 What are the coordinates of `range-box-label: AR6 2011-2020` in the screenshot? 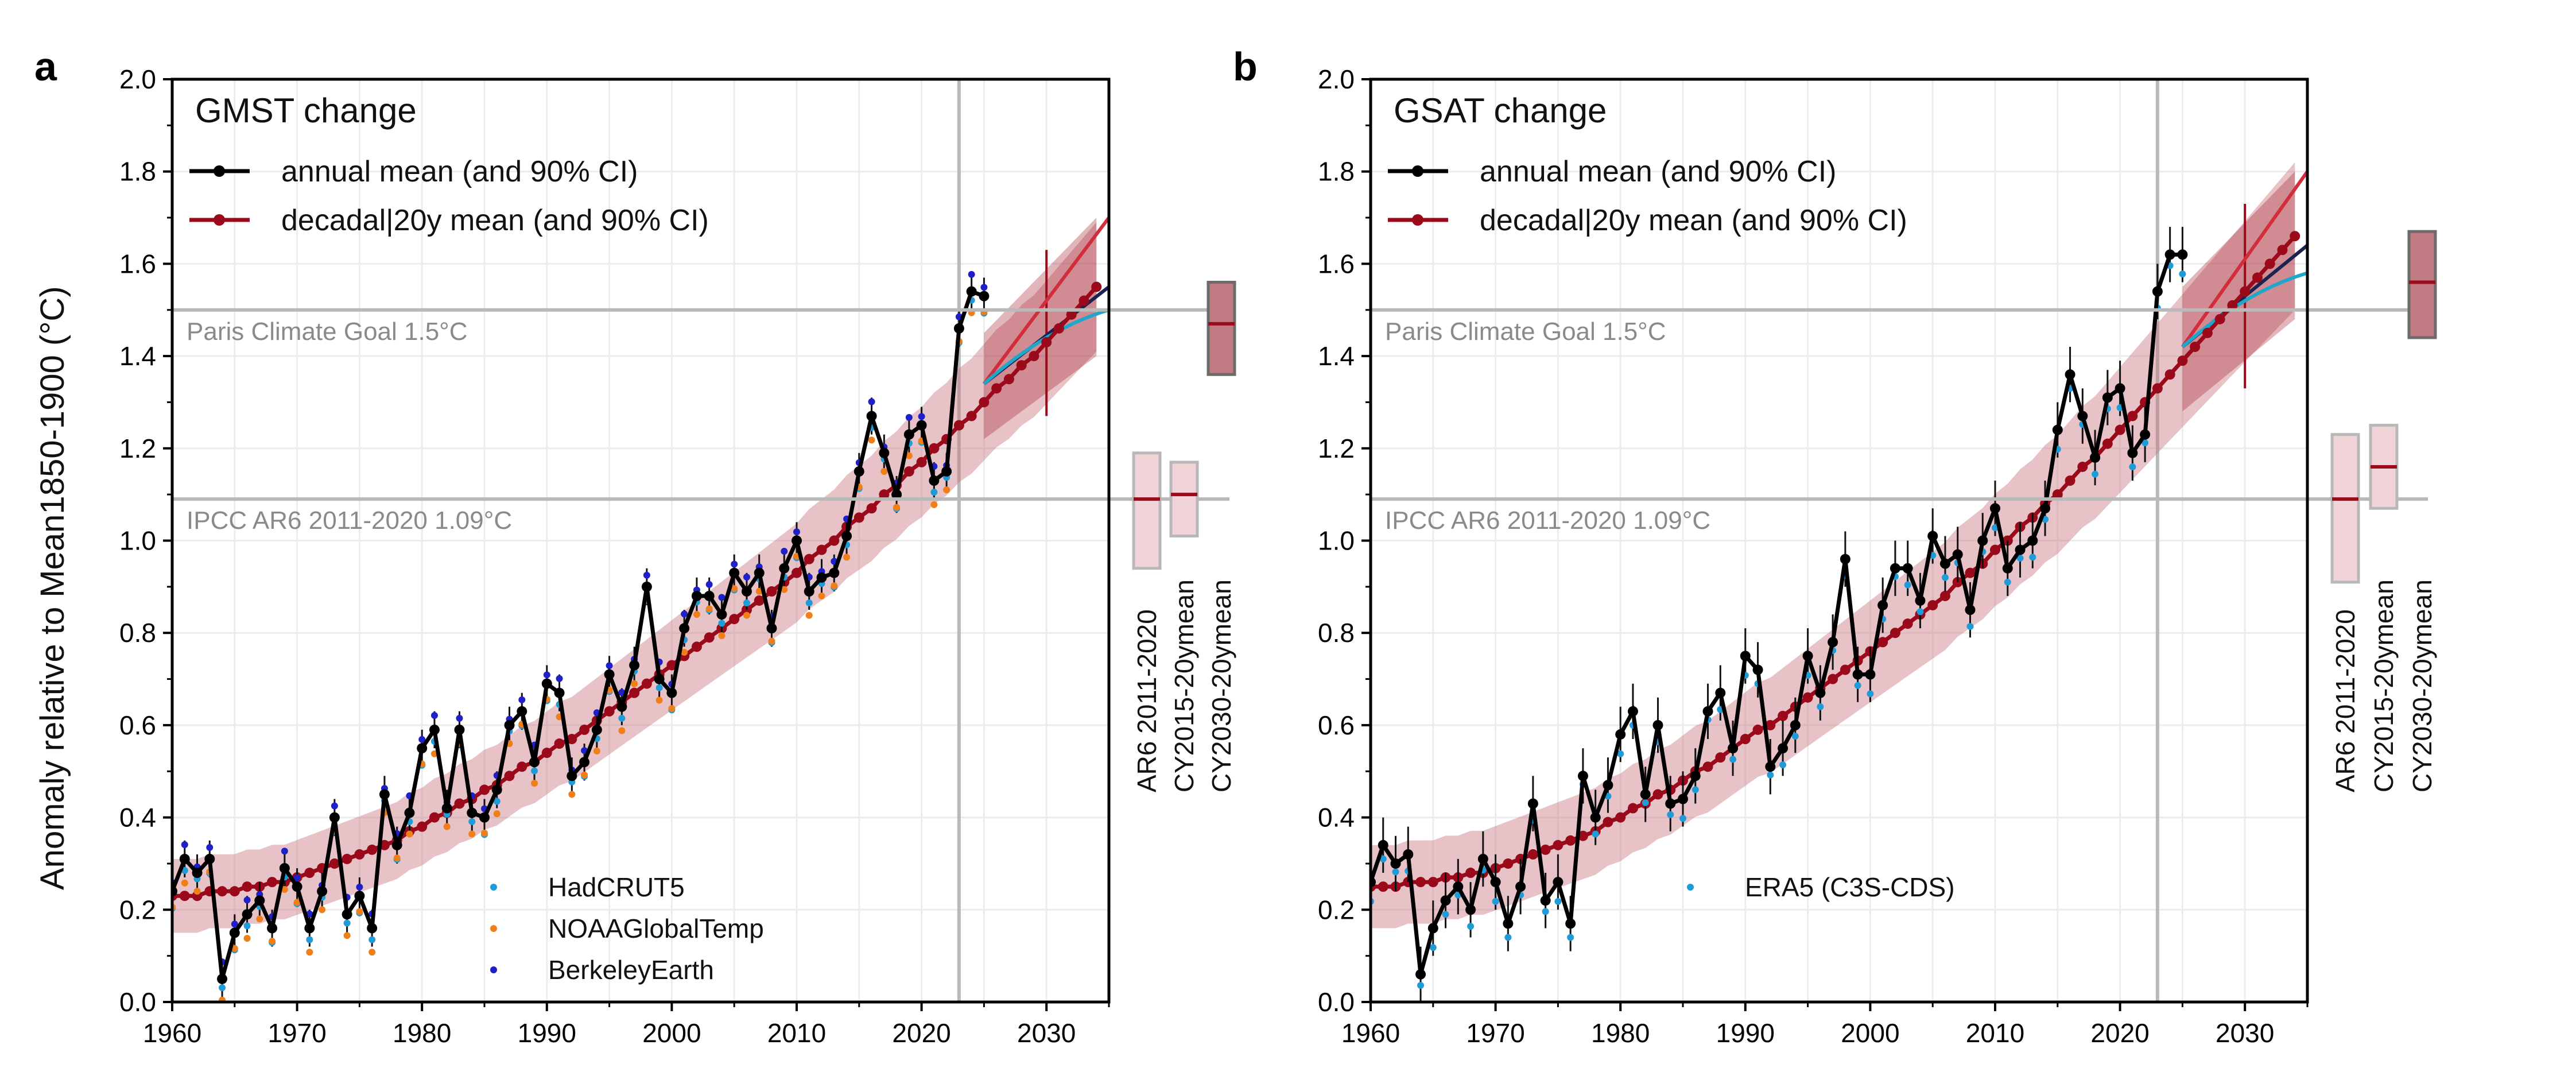 It's located at (2345, 700).